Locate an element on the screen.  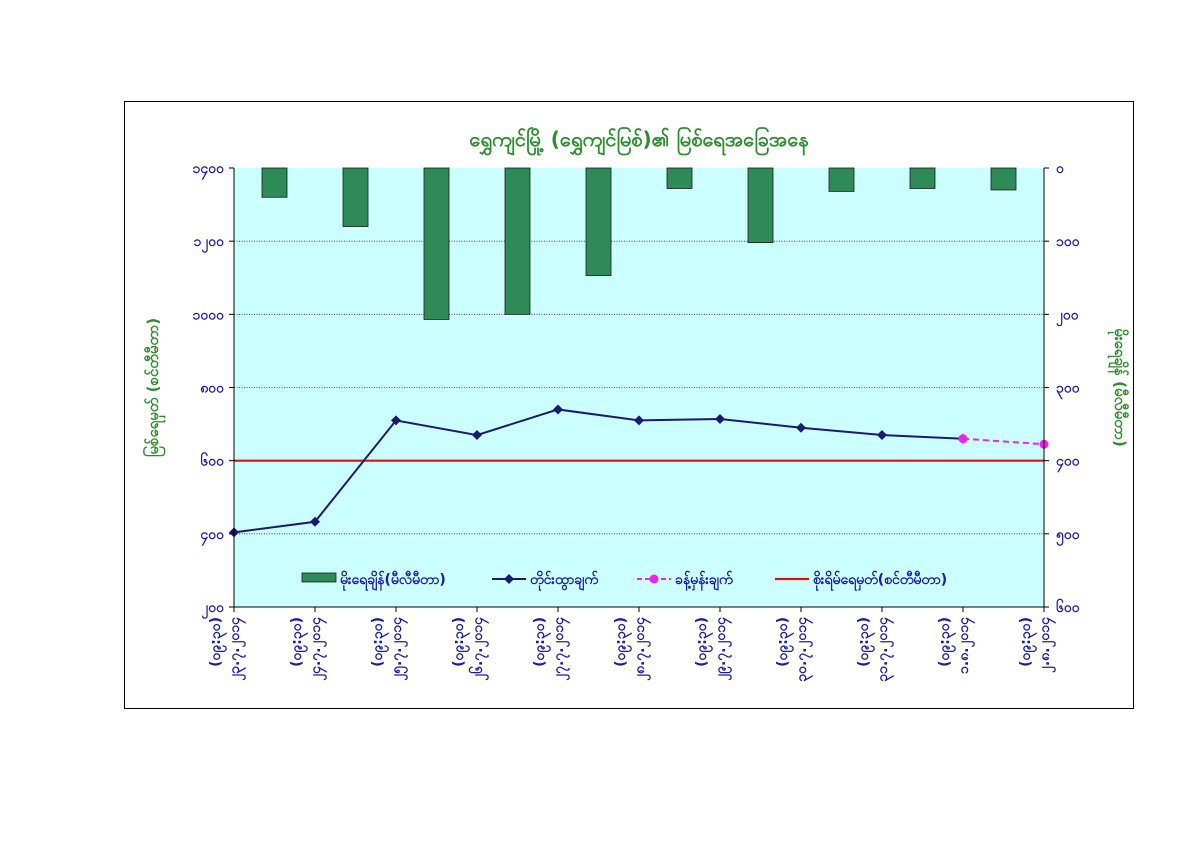
forecast-line is located at coordinates (1003, 441).